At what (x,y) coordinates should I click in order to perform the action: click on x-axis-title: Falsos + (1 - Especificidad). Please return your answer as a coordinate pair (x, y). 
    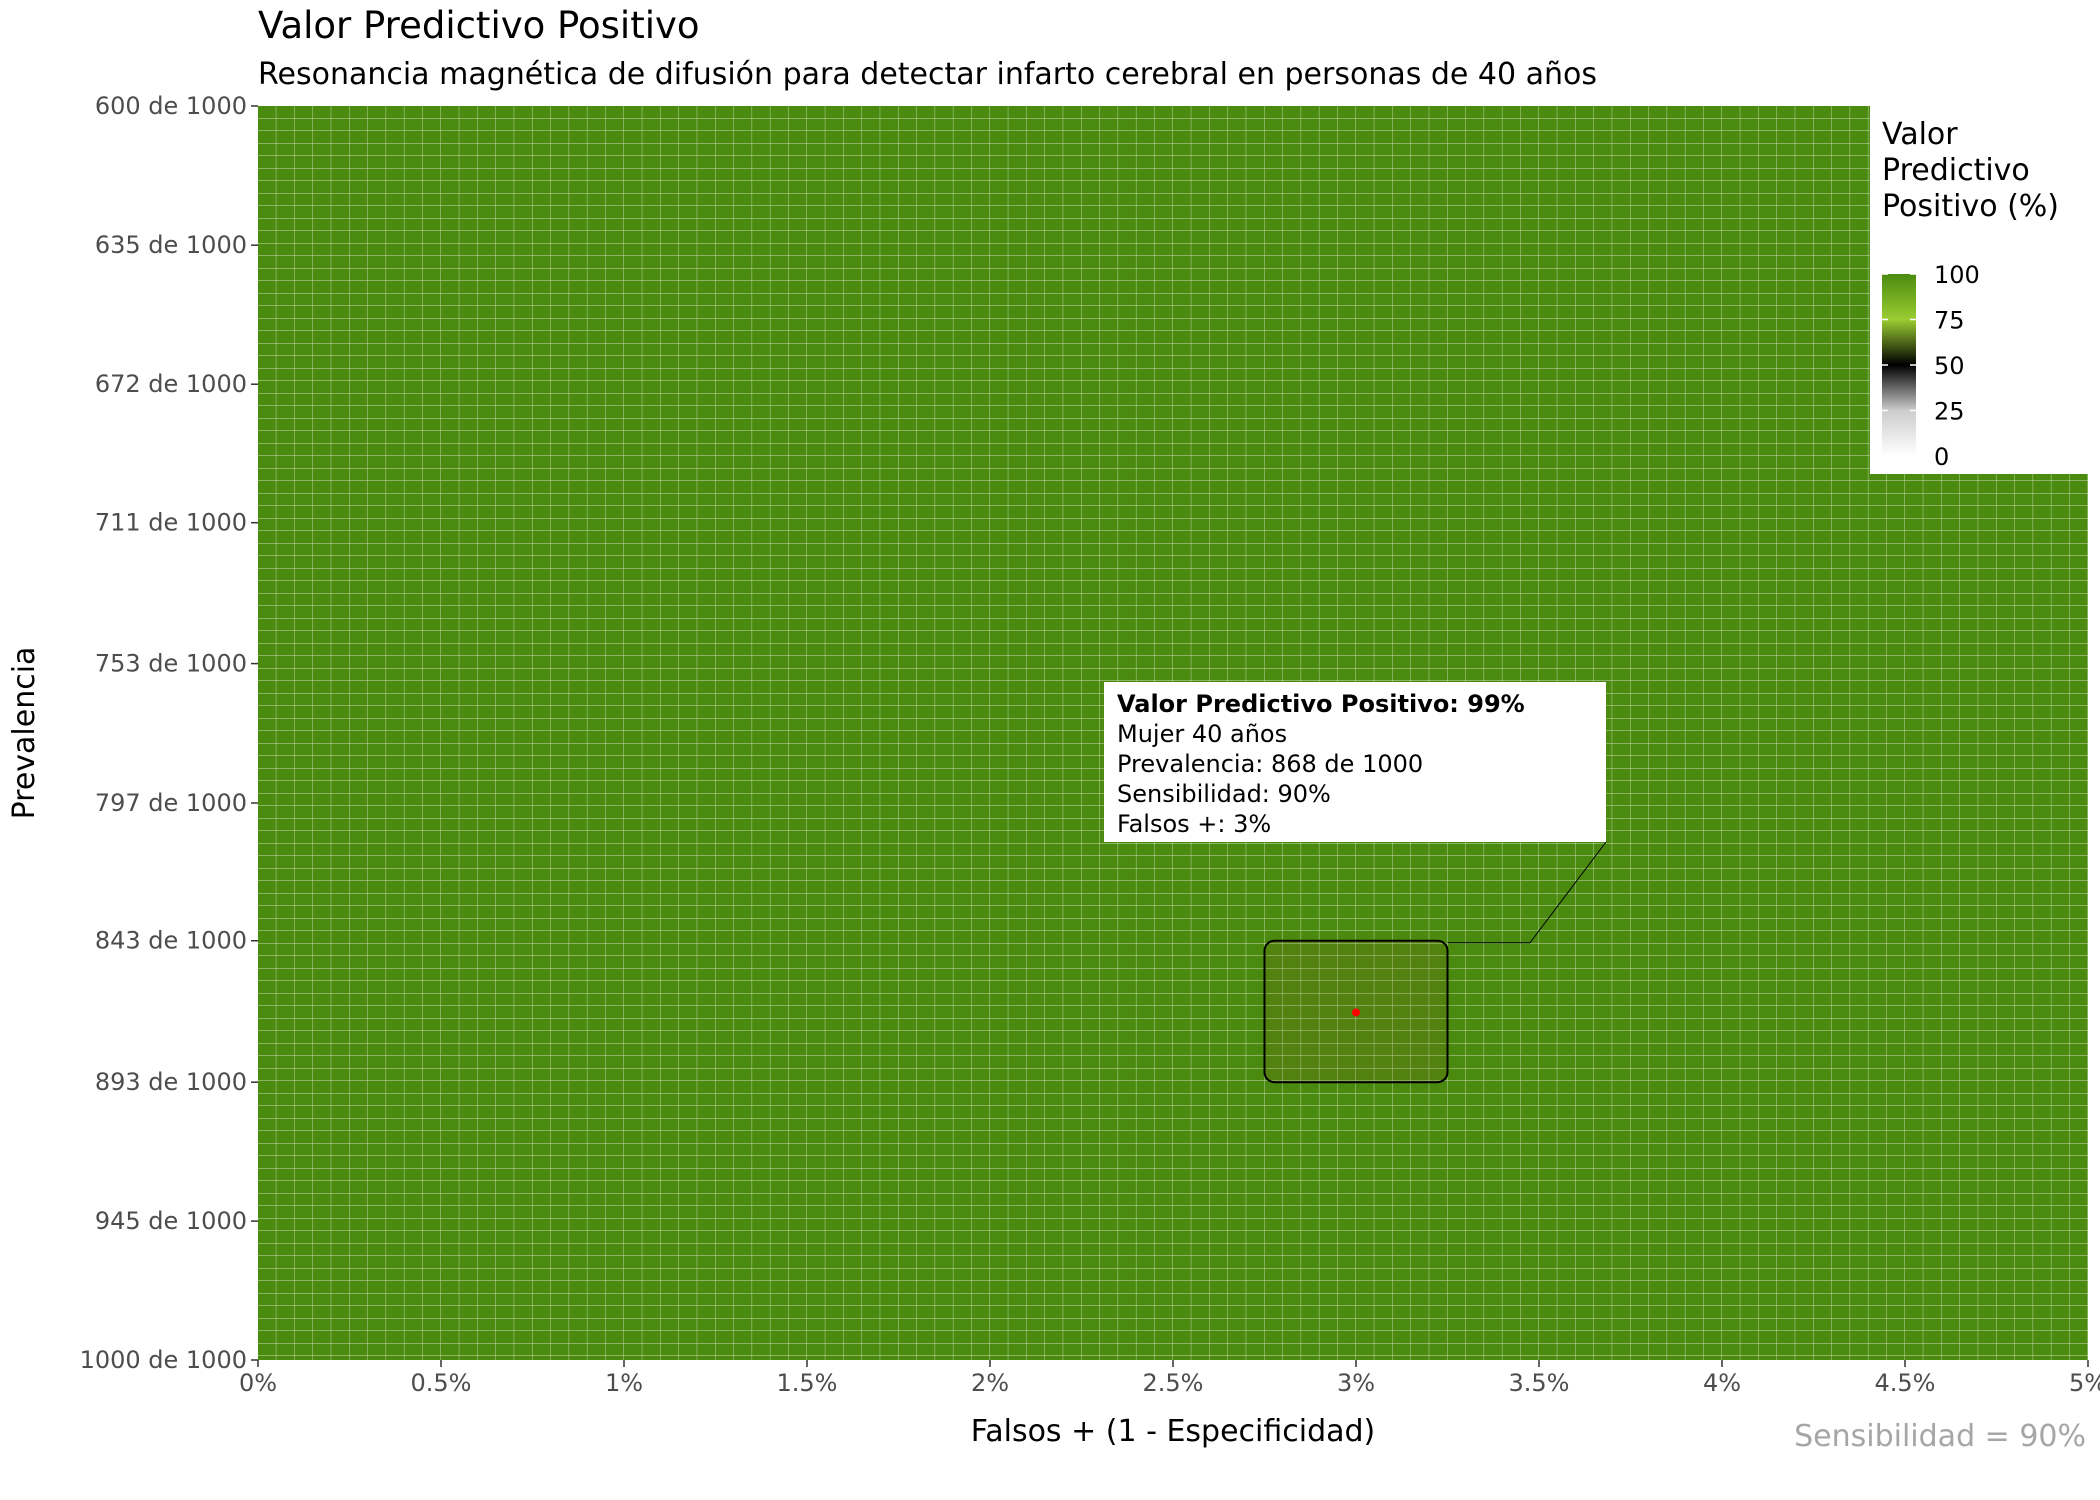
    Looking at the image, I should click on (1173, 1431).